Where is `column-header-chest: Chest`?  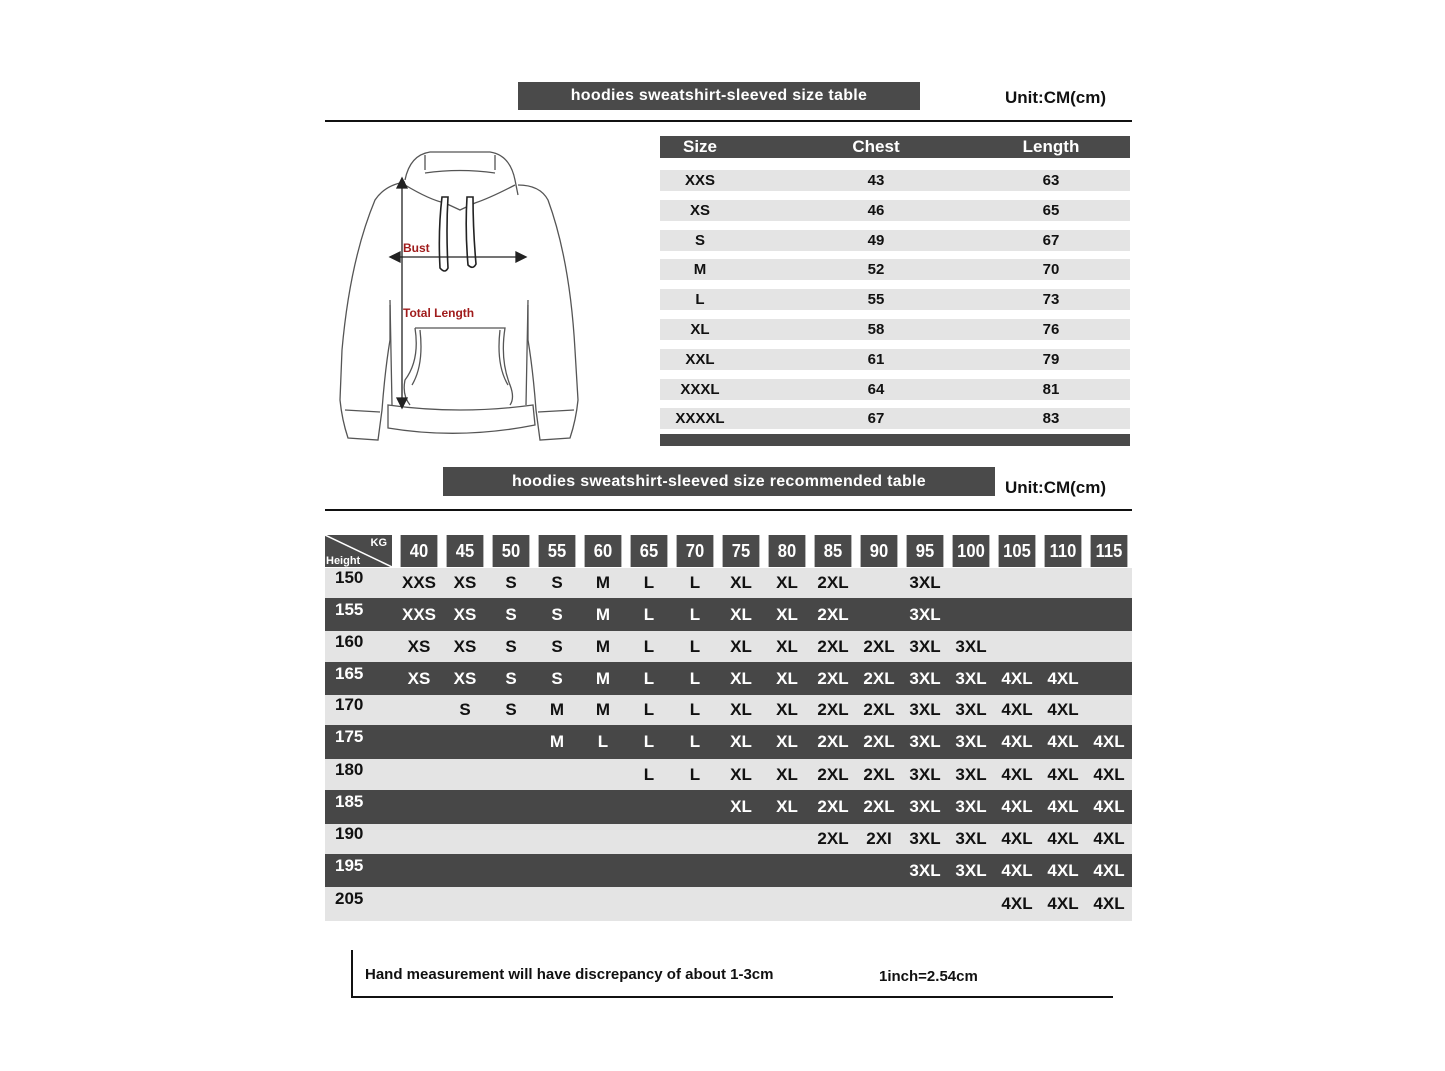
column-header-chest: Chest is located at coordinates (876, 146).